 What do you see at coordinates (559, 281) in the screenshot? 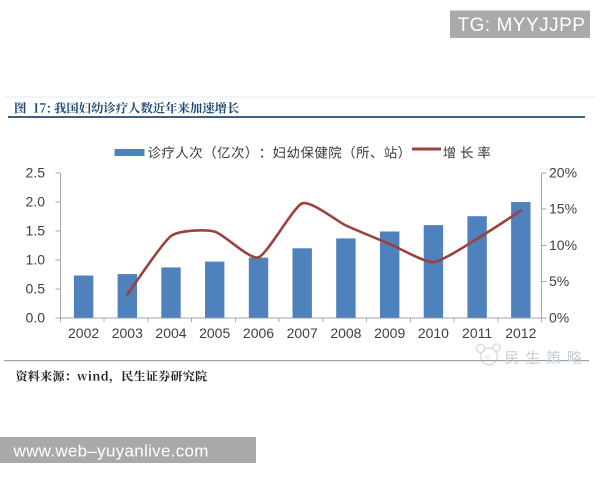
I see `svg-text: 5%` at bounding box center [559, 281].